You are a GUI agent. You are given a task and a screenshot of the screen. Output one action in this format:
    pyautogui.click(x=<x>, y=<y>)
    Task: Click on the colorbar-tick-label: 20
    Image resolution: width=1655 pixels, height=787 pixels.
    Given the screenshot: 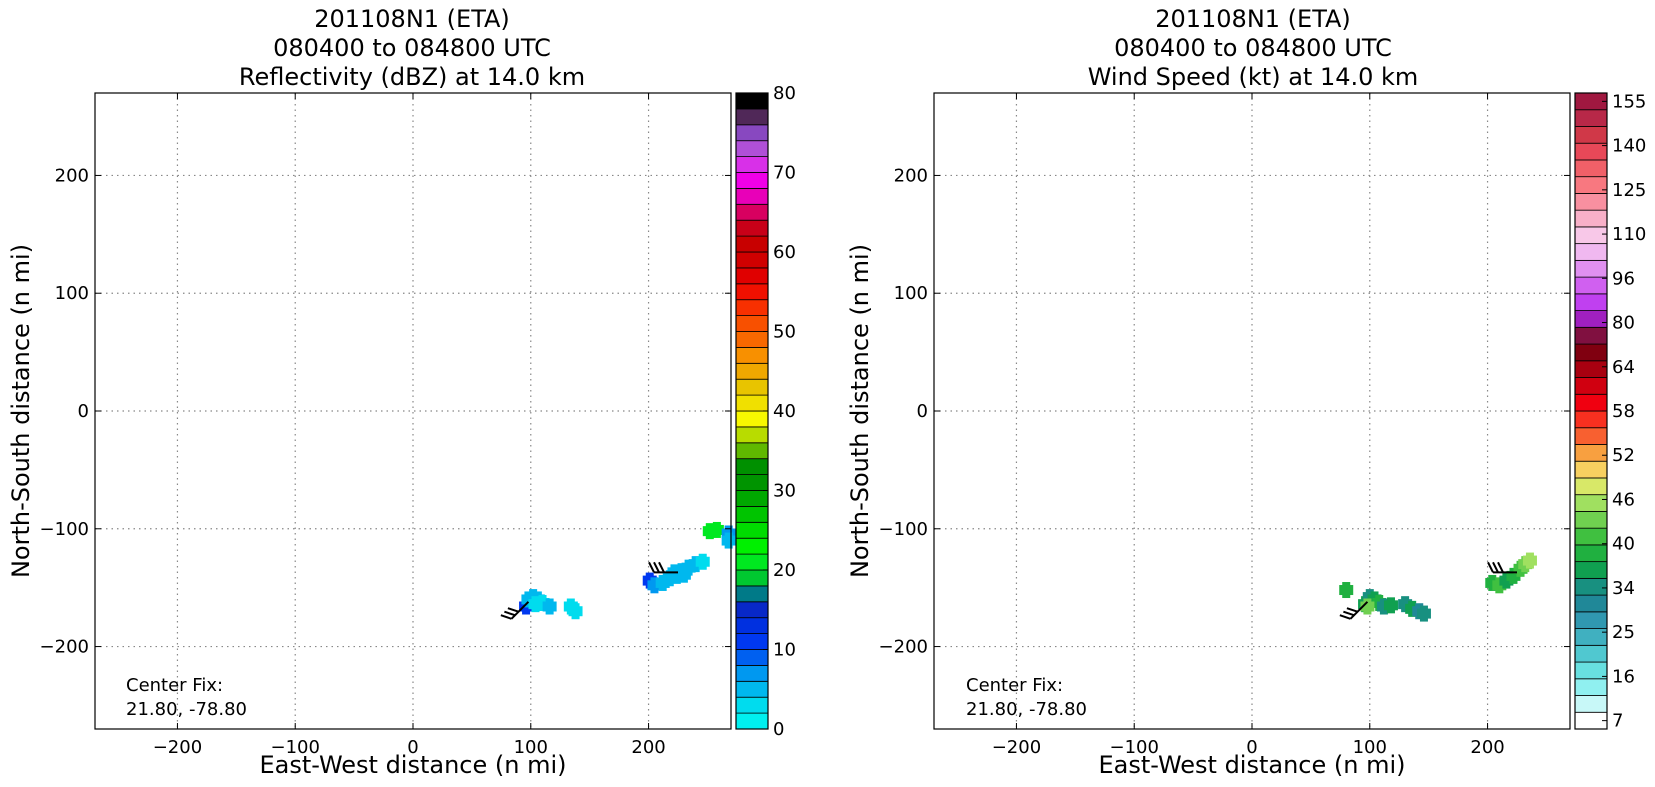 What is the action you would take?
    pyautogui.click(x=784, y=570)
    